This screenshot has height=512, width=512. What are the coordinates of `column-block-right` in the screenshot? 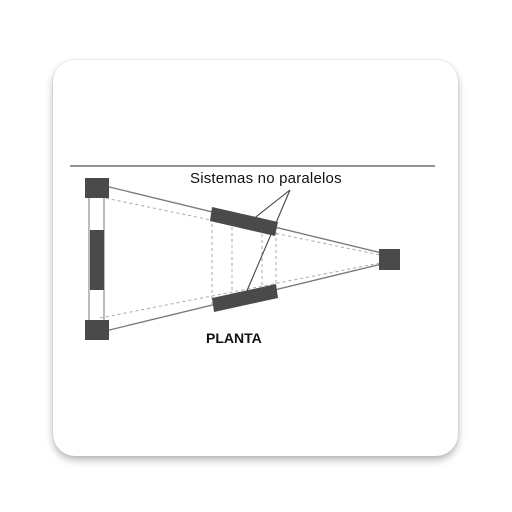 It's located at (389, 259).